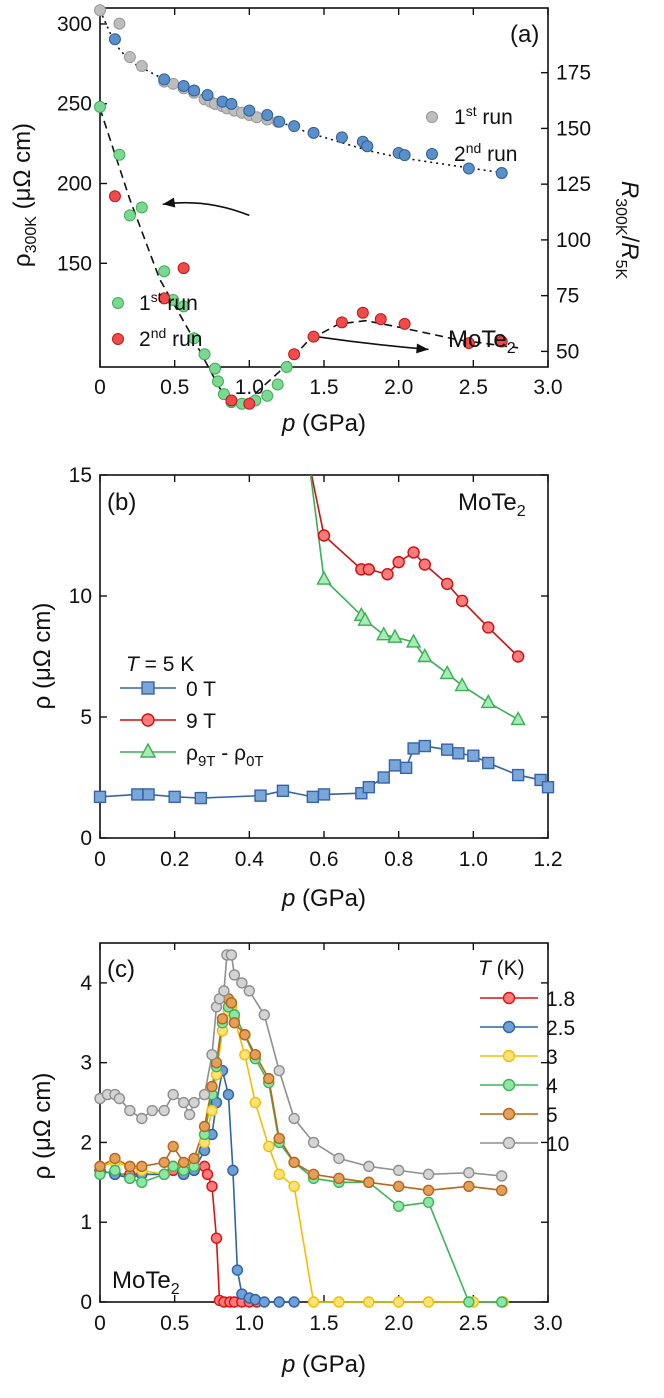  What do you see at coordinates (509, 1027) in the screenshot?
I see `legend-marker-2.5K` at bounding box center [509, 1027].